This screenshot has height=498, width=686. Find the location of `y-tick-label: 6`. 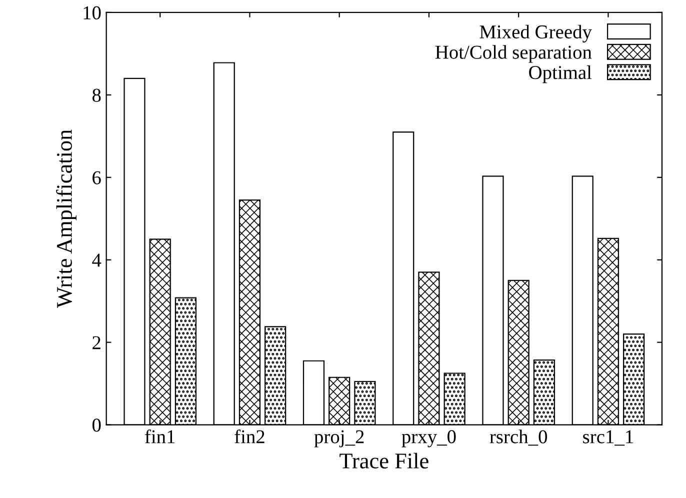

y-tick-label: 6 is located at coordinates (96, 177).